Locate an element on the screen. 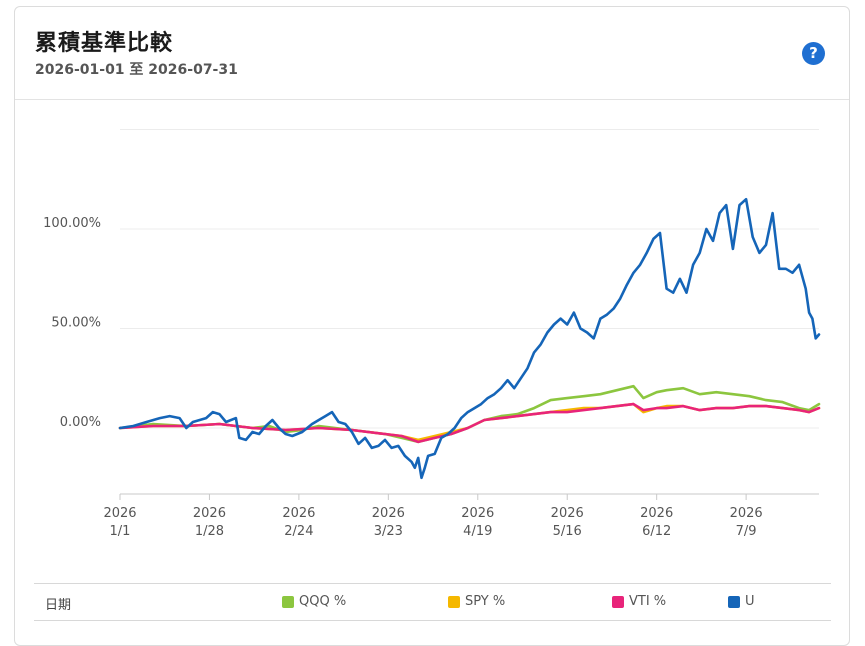 The height and width of the screenshot is (646, 865). x-tick-date-label: 3/23 is located at coordinates (388, 531).